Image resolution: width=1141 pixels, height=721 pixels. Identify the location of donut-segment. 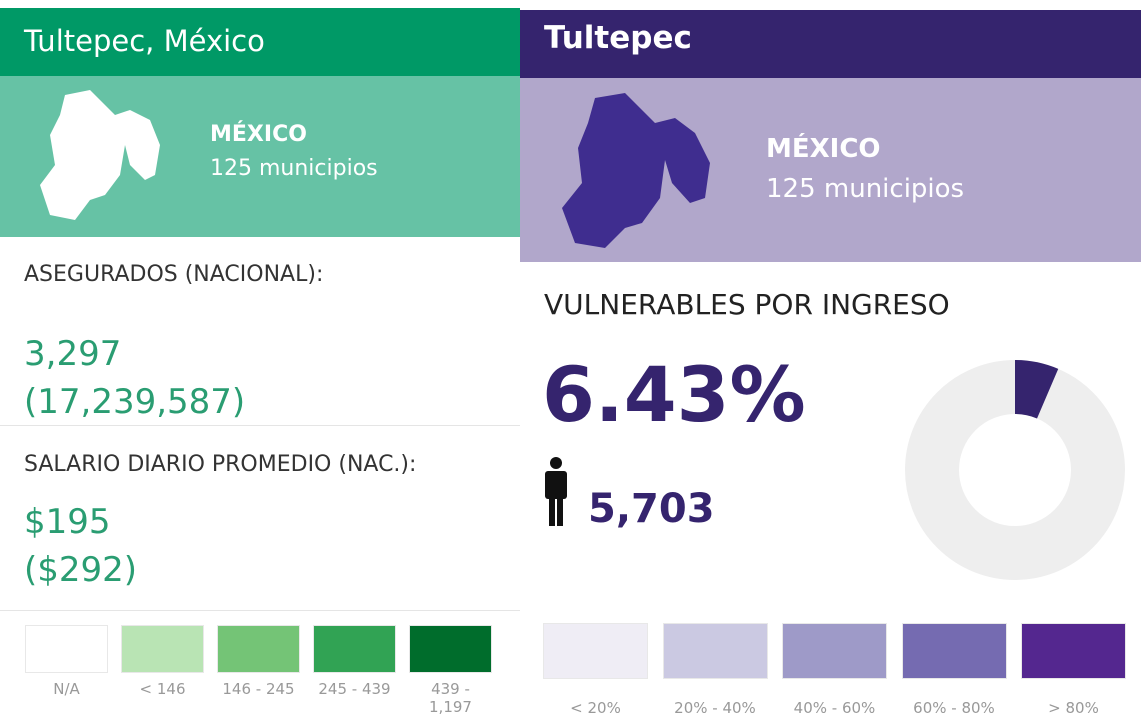
(1037, 389).